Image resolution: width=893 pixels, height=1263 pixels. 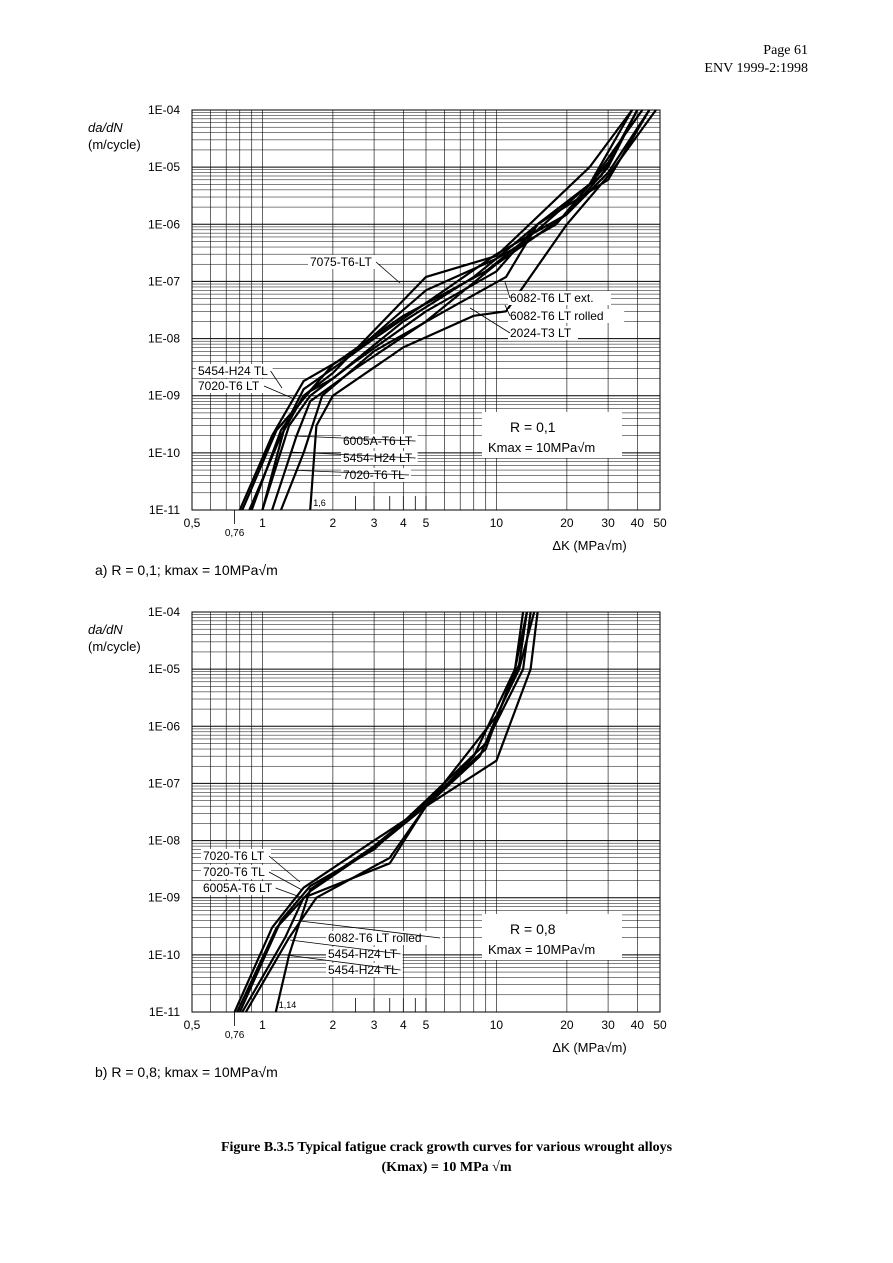 I want to click on series-label: 2024-T3 LT, so click(x=541, y=333).